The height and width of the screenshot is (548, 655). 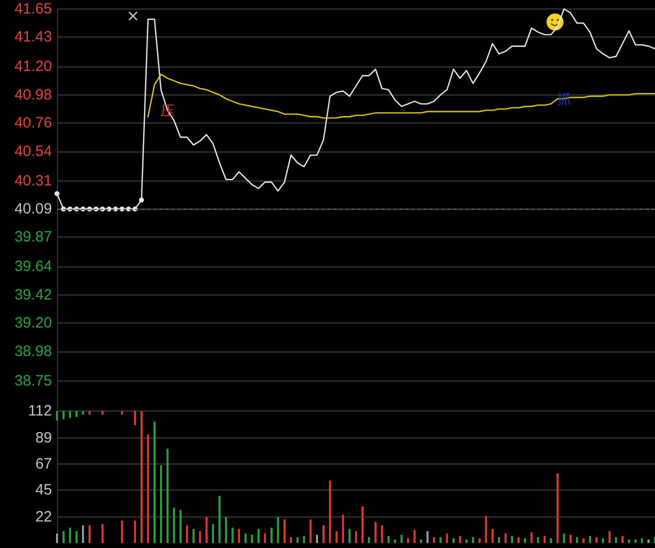 What do you see at coordinates (33, 323) in the screenshot?
I see `y-tick-label: 39.20` at bounding box center [33, 323].